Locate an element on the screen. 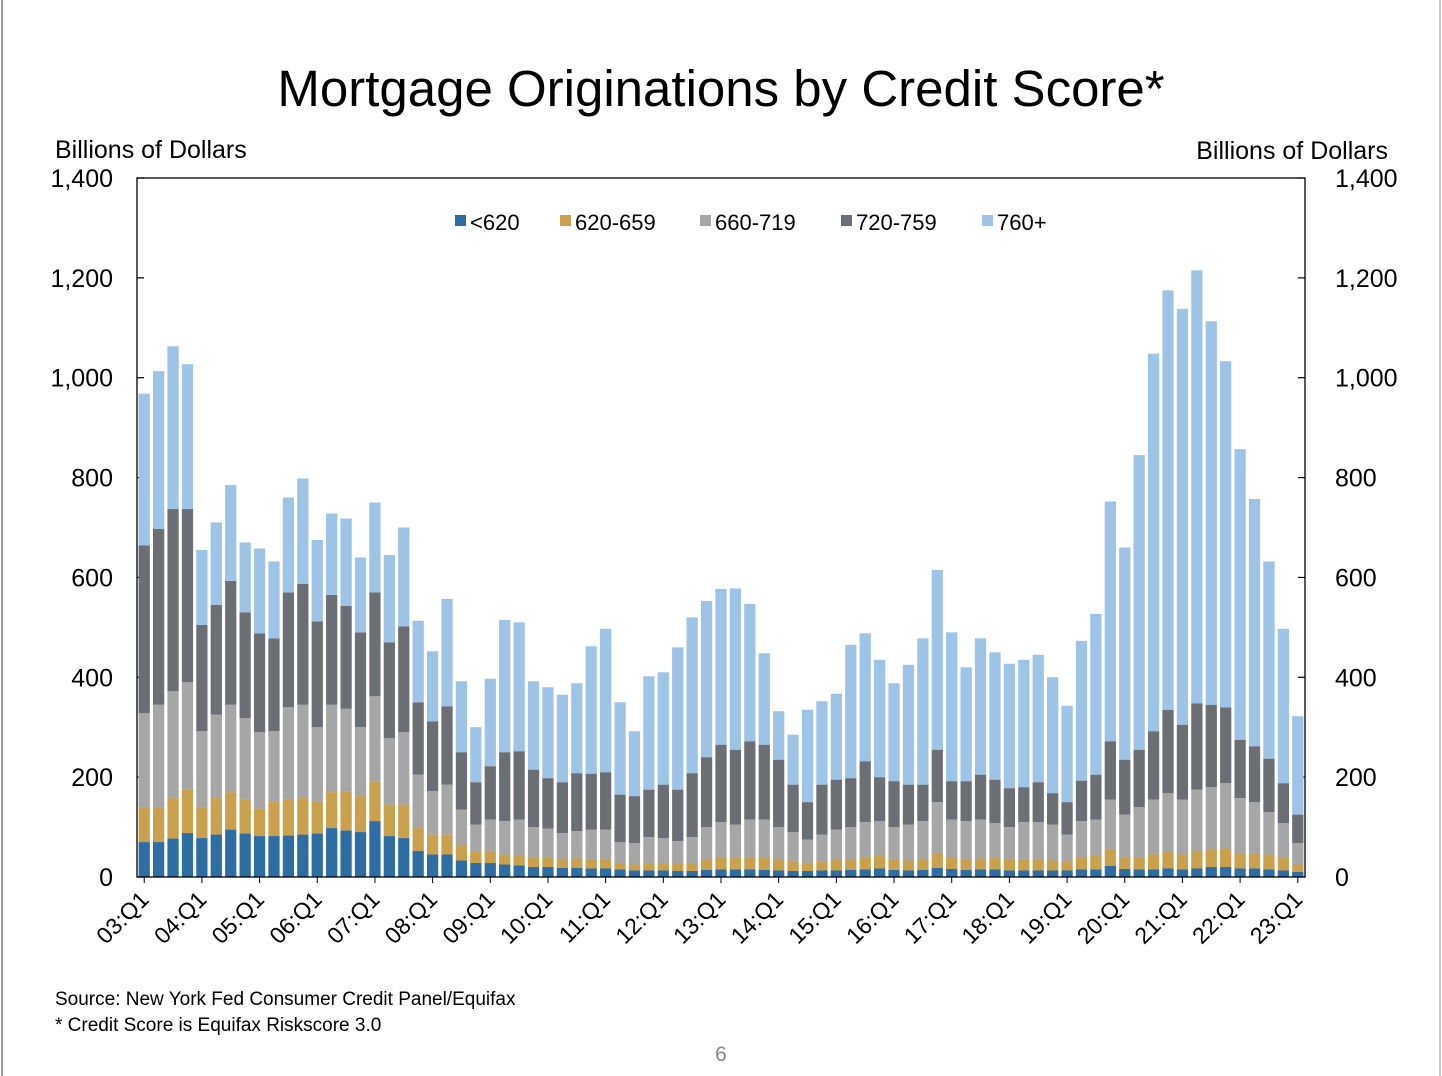  y2-tick-label: 800 is located at coordinates (1356, 479).